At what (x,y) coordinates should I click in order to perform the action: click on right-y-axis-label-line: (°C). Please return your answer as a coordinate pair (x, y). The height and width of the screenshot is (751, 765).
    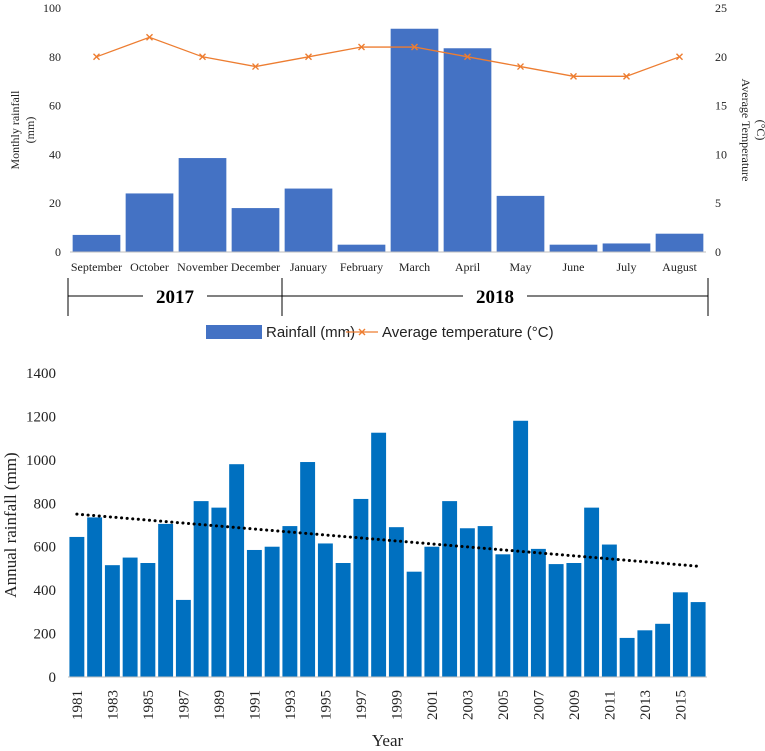
    Looking at the image, I should click on (759, 130).